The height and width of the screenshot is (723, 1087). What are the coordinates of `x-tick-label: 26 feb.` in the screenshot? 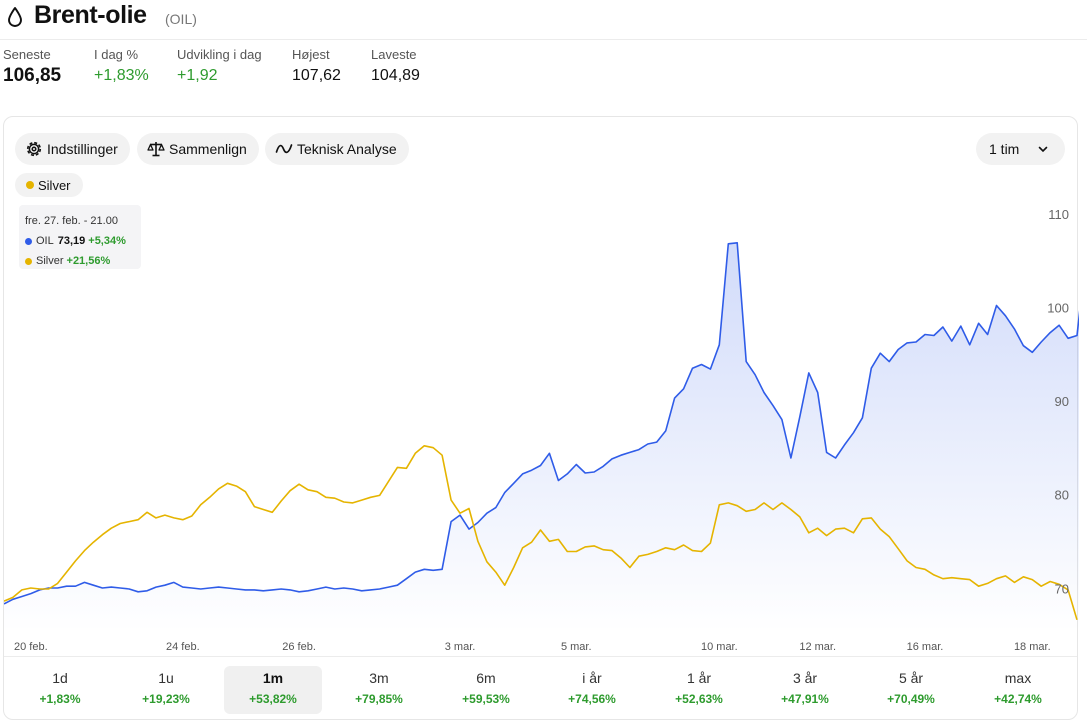 It's located at (299, 647).